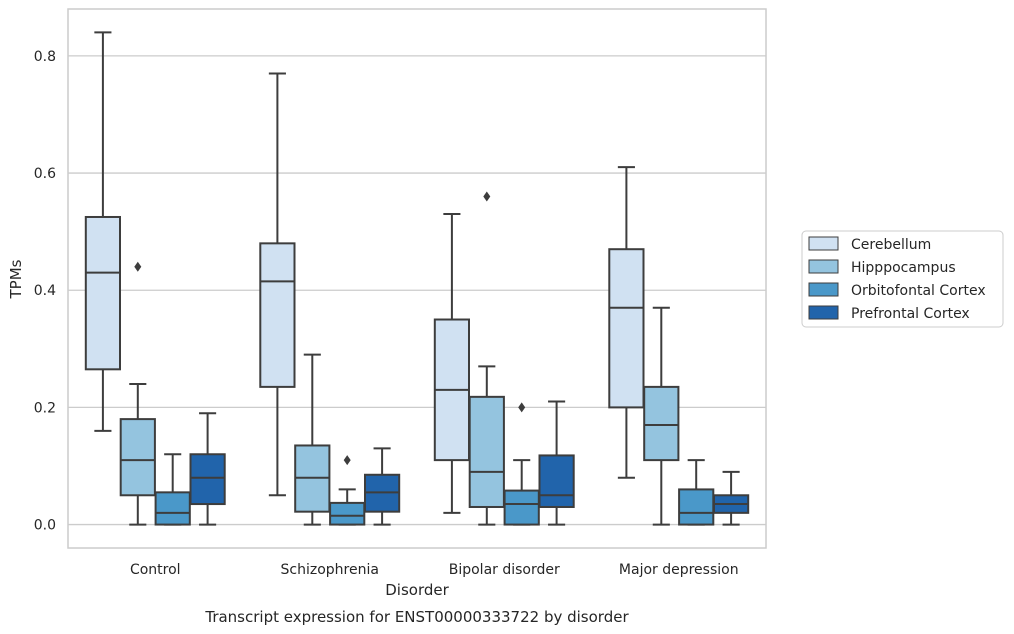 The width and height of the screenshot is (1014, 634). I want to click on x-tick-label: Control, so click(155, 570).